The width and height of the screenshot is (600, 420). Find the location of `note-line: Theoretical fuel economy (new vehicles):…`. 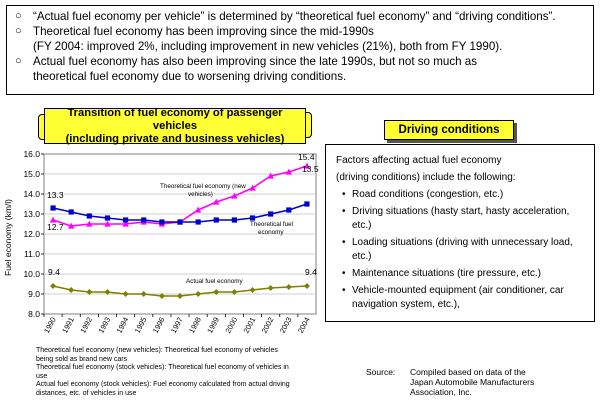

note-line: Theoretical fuel economy (new vehicles):… is located at coordinates (157, 350).